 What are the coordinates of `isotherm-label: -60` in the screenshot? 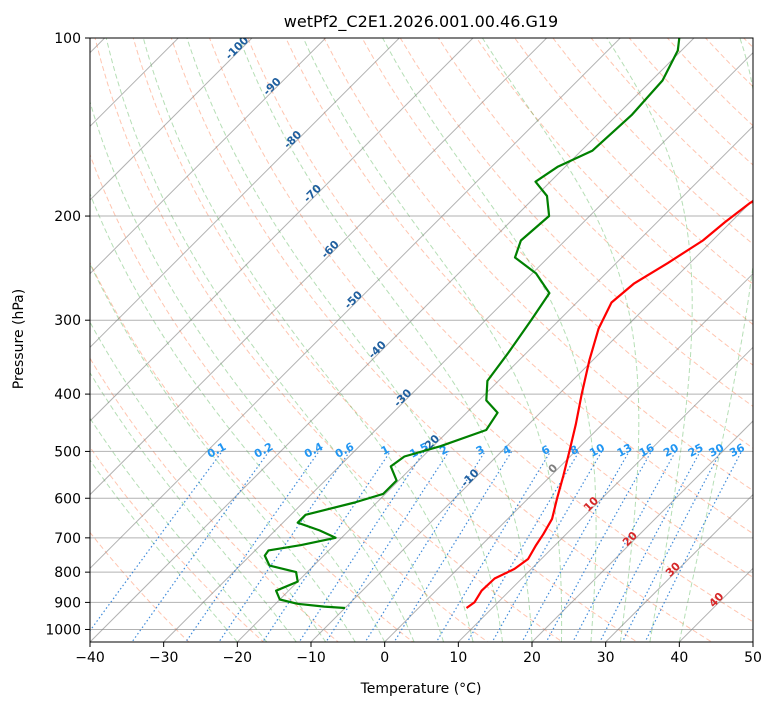 It's located at (330, 249).